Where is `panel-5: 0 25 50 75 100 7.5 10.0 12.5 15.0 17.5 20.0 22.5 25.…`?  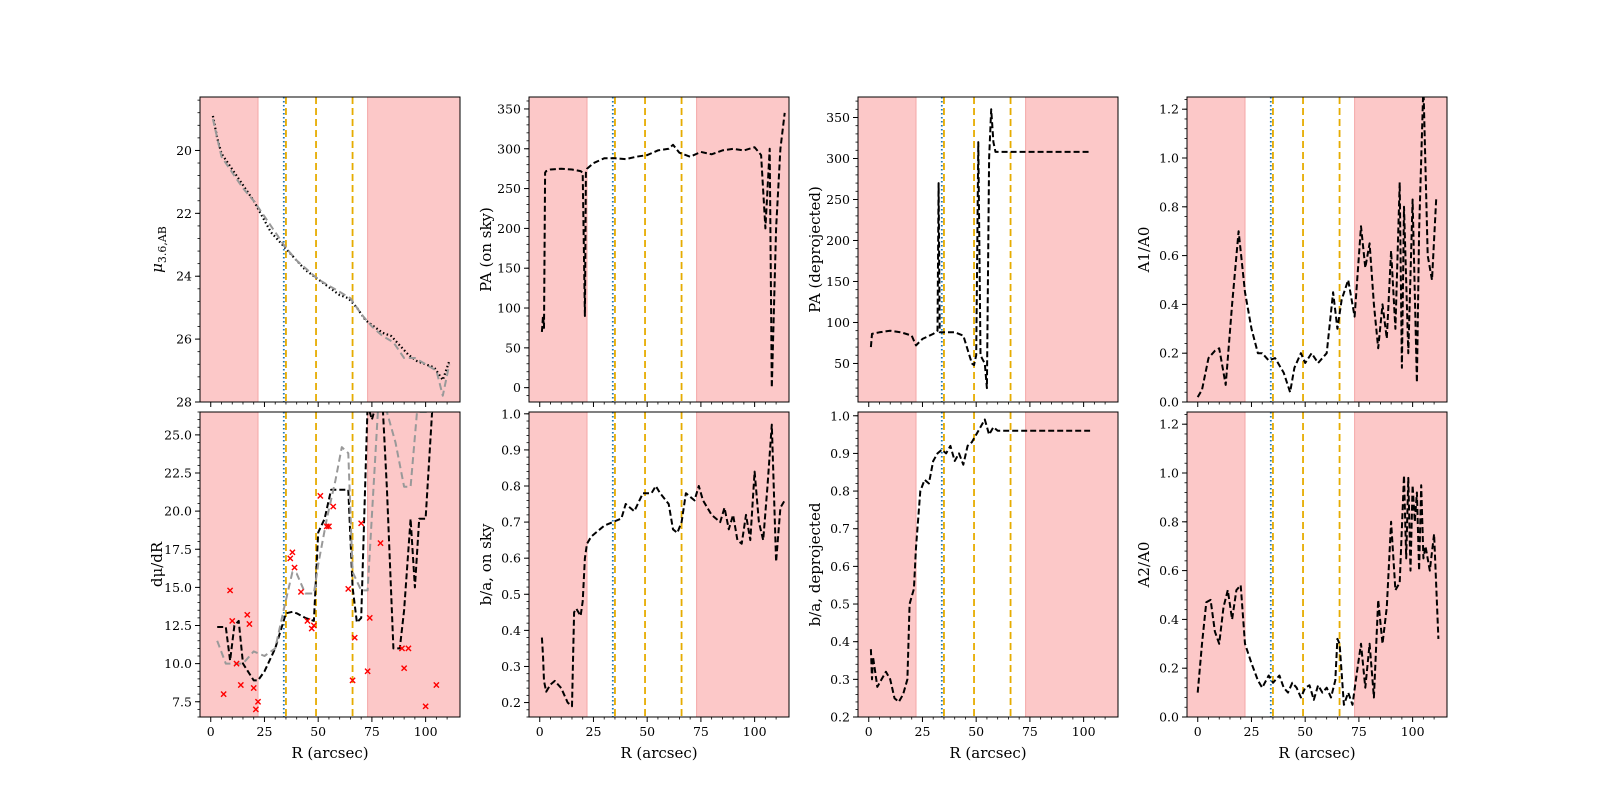
panel-5: 0 25 50 75 100 7.5 10.0 12.5 15.0 17.5 20.0 22.5 25.… is located at coordinates (304, 583).